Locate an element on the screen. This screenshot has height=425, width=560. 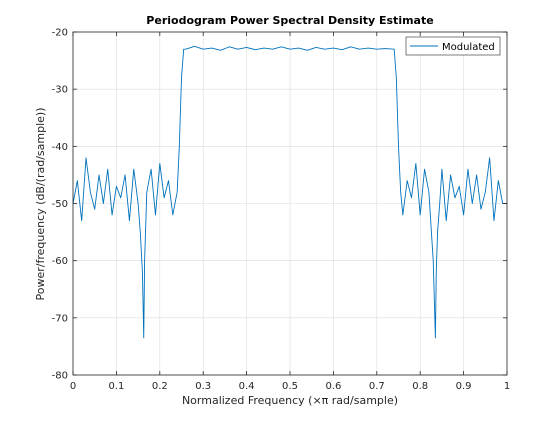
x-tick-label: 0.5 is located at coordinates (290, 386).